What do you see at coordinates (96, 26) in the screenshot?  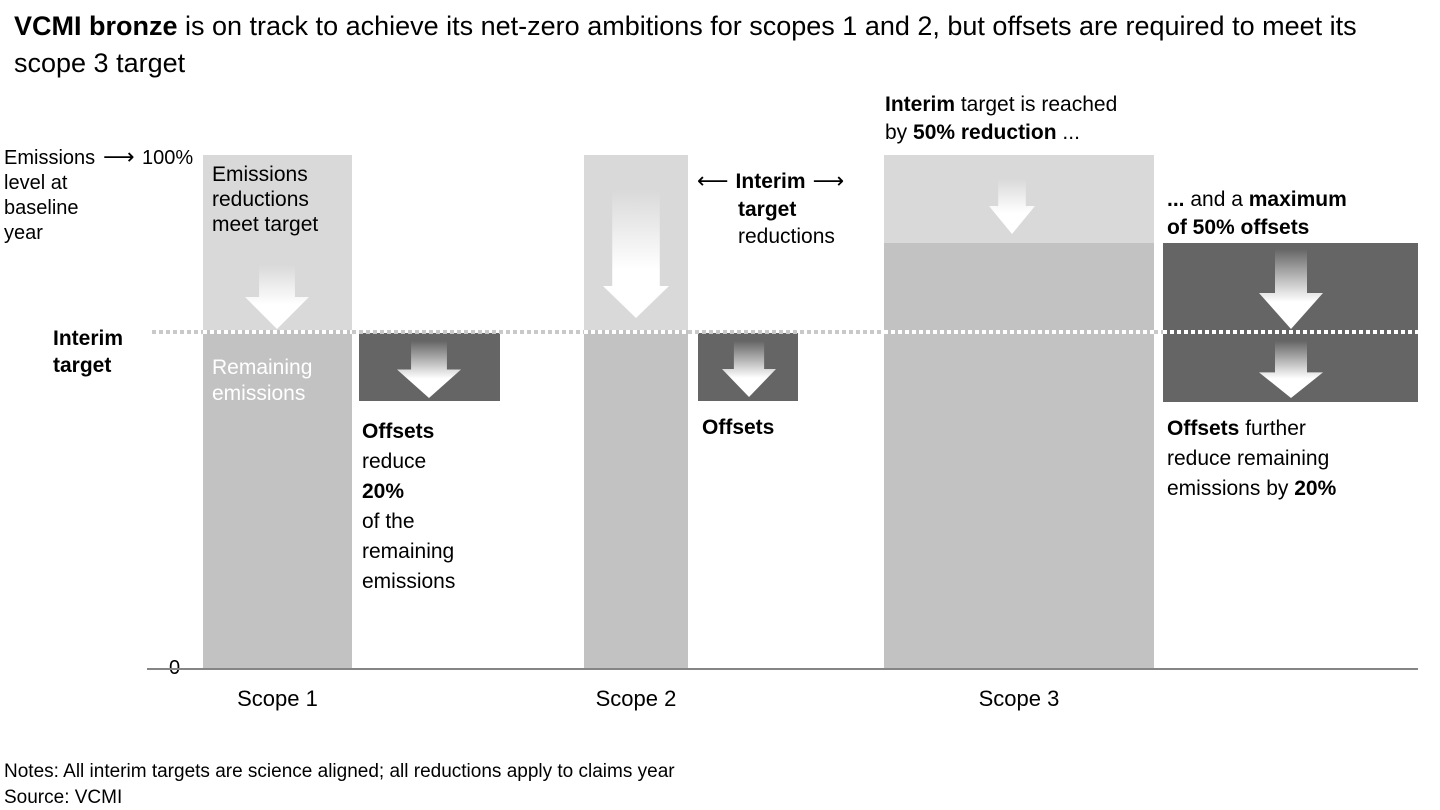 I see `title-bold: VCMI bronze` at bounding box center [96, 26].